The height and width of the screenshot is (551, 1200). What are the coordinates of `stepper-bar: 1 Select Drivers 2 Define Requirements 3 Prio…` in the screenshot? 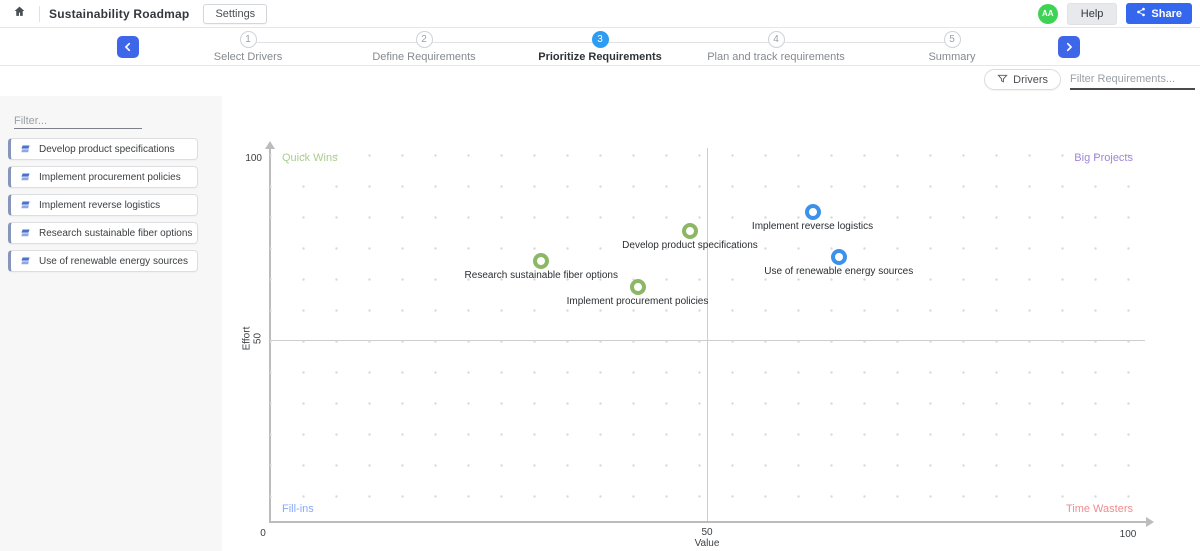 It's located at (600, 47).